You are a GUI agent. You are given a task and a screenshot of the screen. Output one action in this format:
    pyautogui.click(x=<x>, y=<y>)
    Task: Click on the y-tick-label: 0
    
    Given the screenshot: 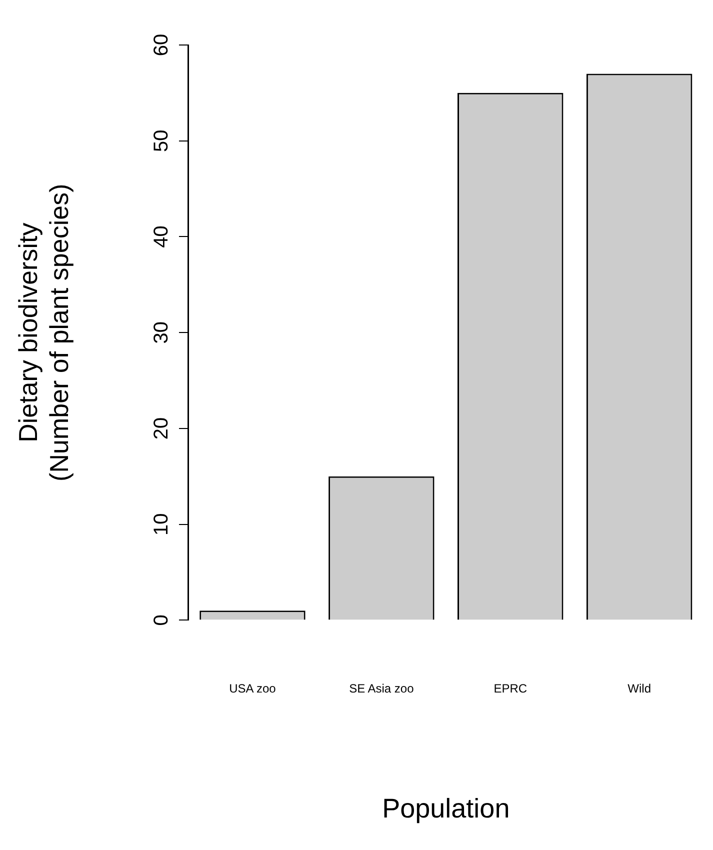 What is the action you would take?
    pyautogui.click(x=161, y=620)
    